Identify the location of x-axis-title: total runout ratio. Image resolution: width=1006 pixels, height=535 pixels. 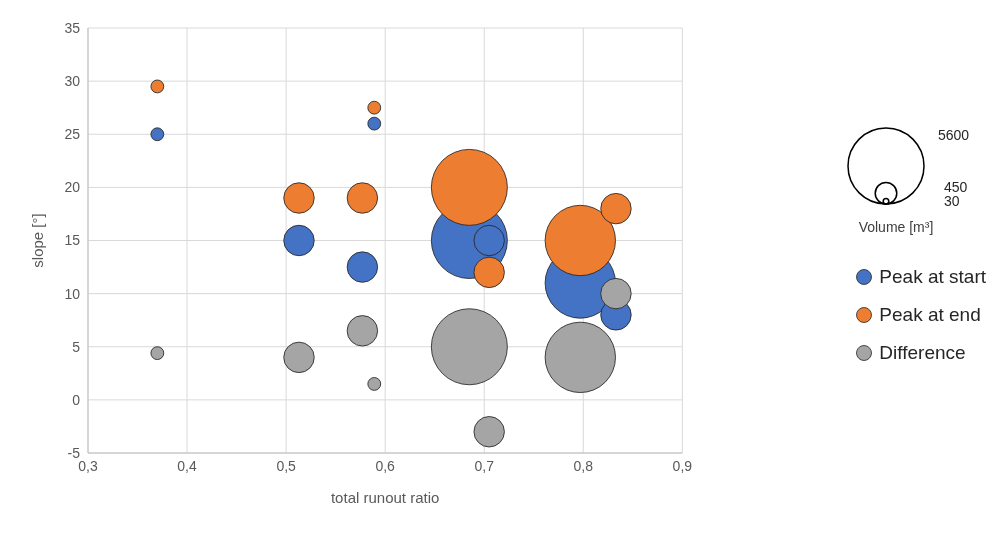
(385, 497).